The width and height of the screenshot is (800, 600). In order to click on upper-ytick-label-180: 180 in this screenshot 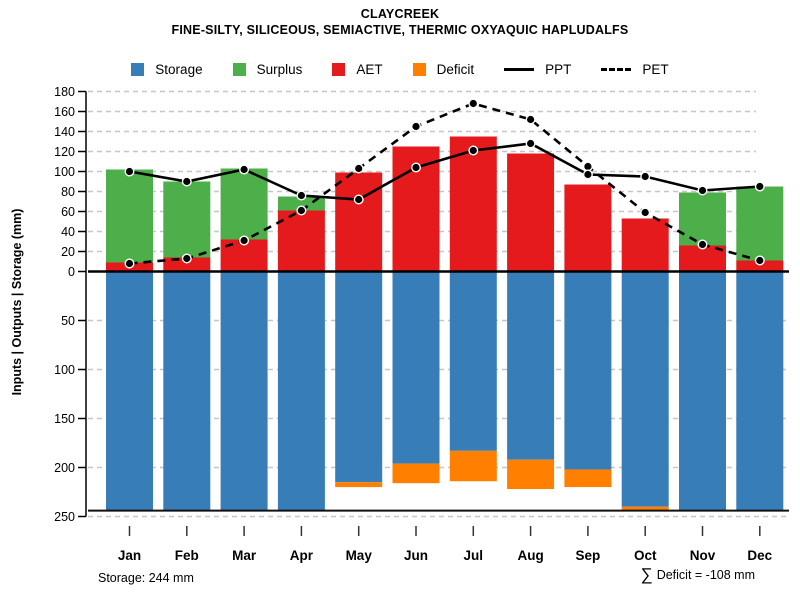, I will do `click(64, 92)`.